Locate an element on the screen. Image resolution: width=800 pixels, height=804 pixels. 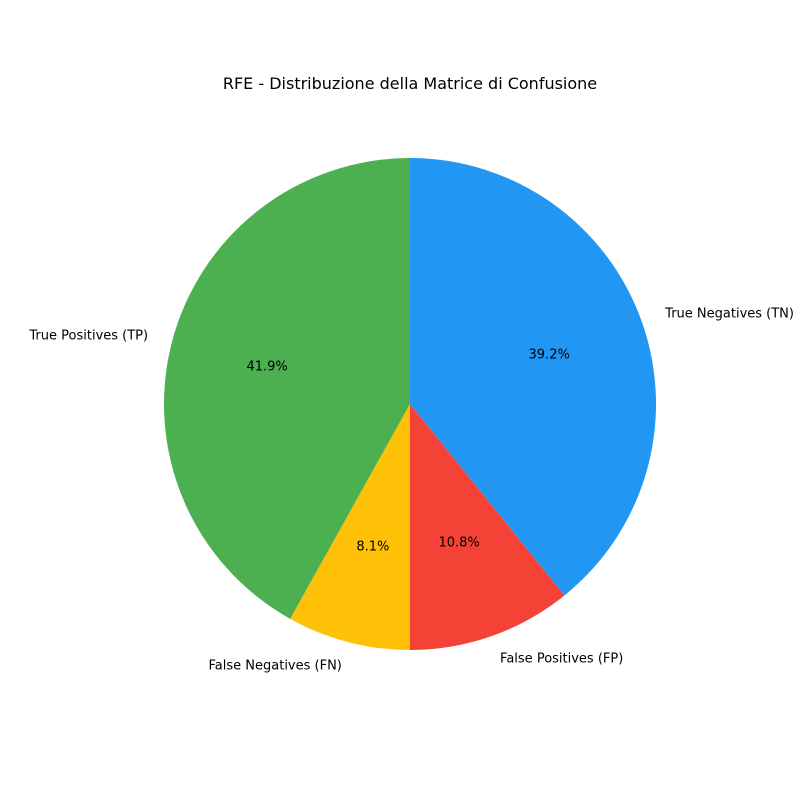
slice-percent-label: 41.9% is located at coordinates (266, 366).